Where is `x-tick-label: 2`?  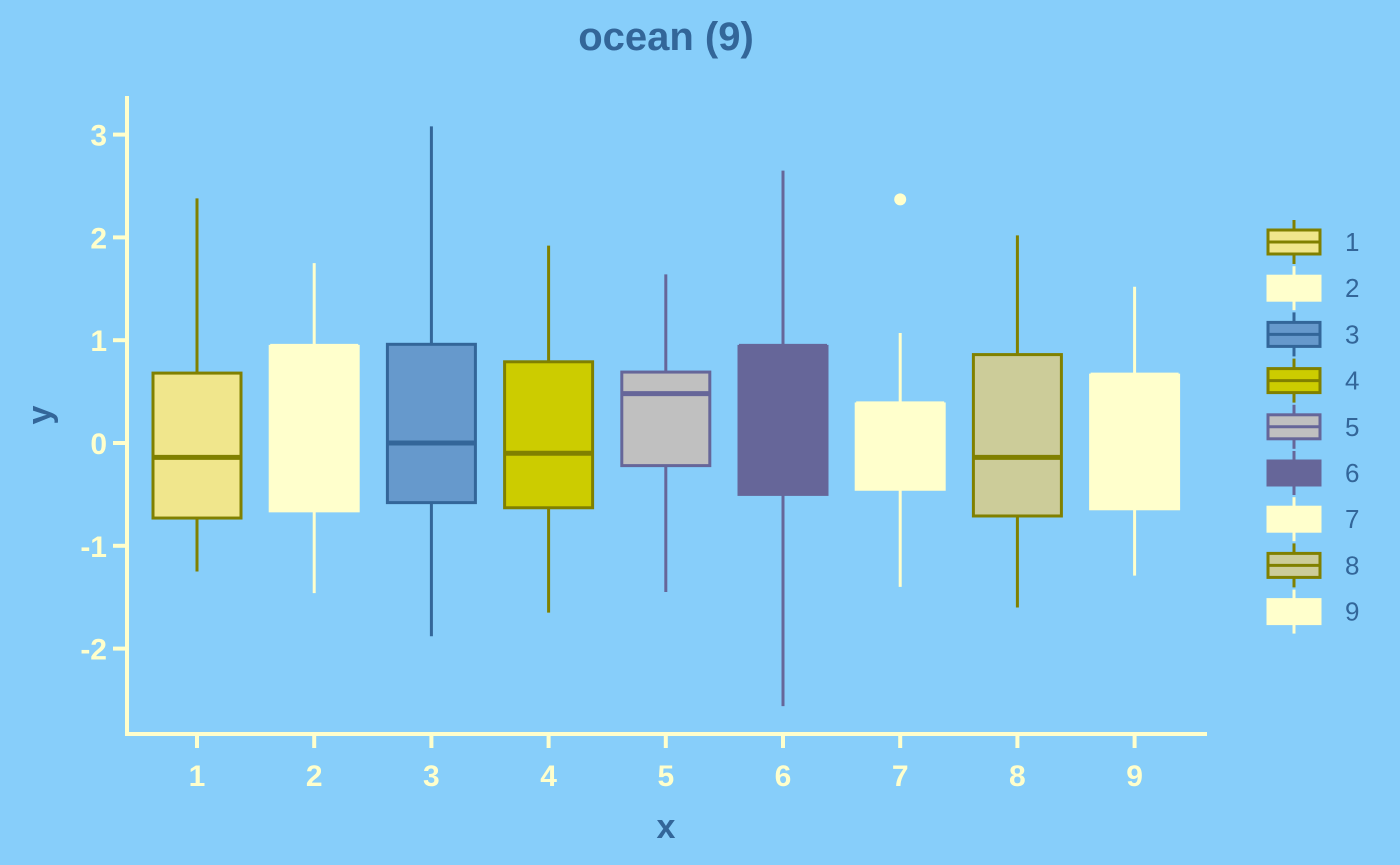 x-tick-label: 2 is located at coordinates (314, 776).